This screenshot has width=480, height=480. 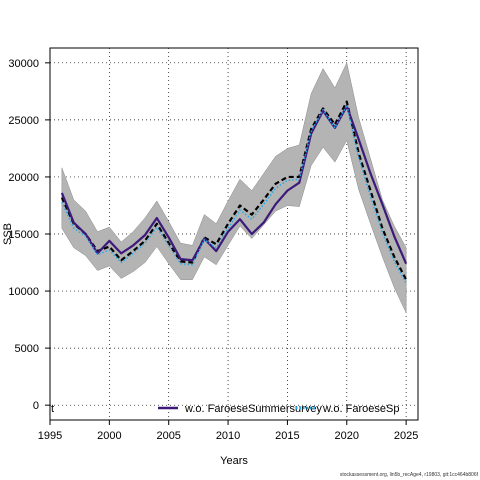 I want to click on legend-label-0: t, so click(x=52, y=409).